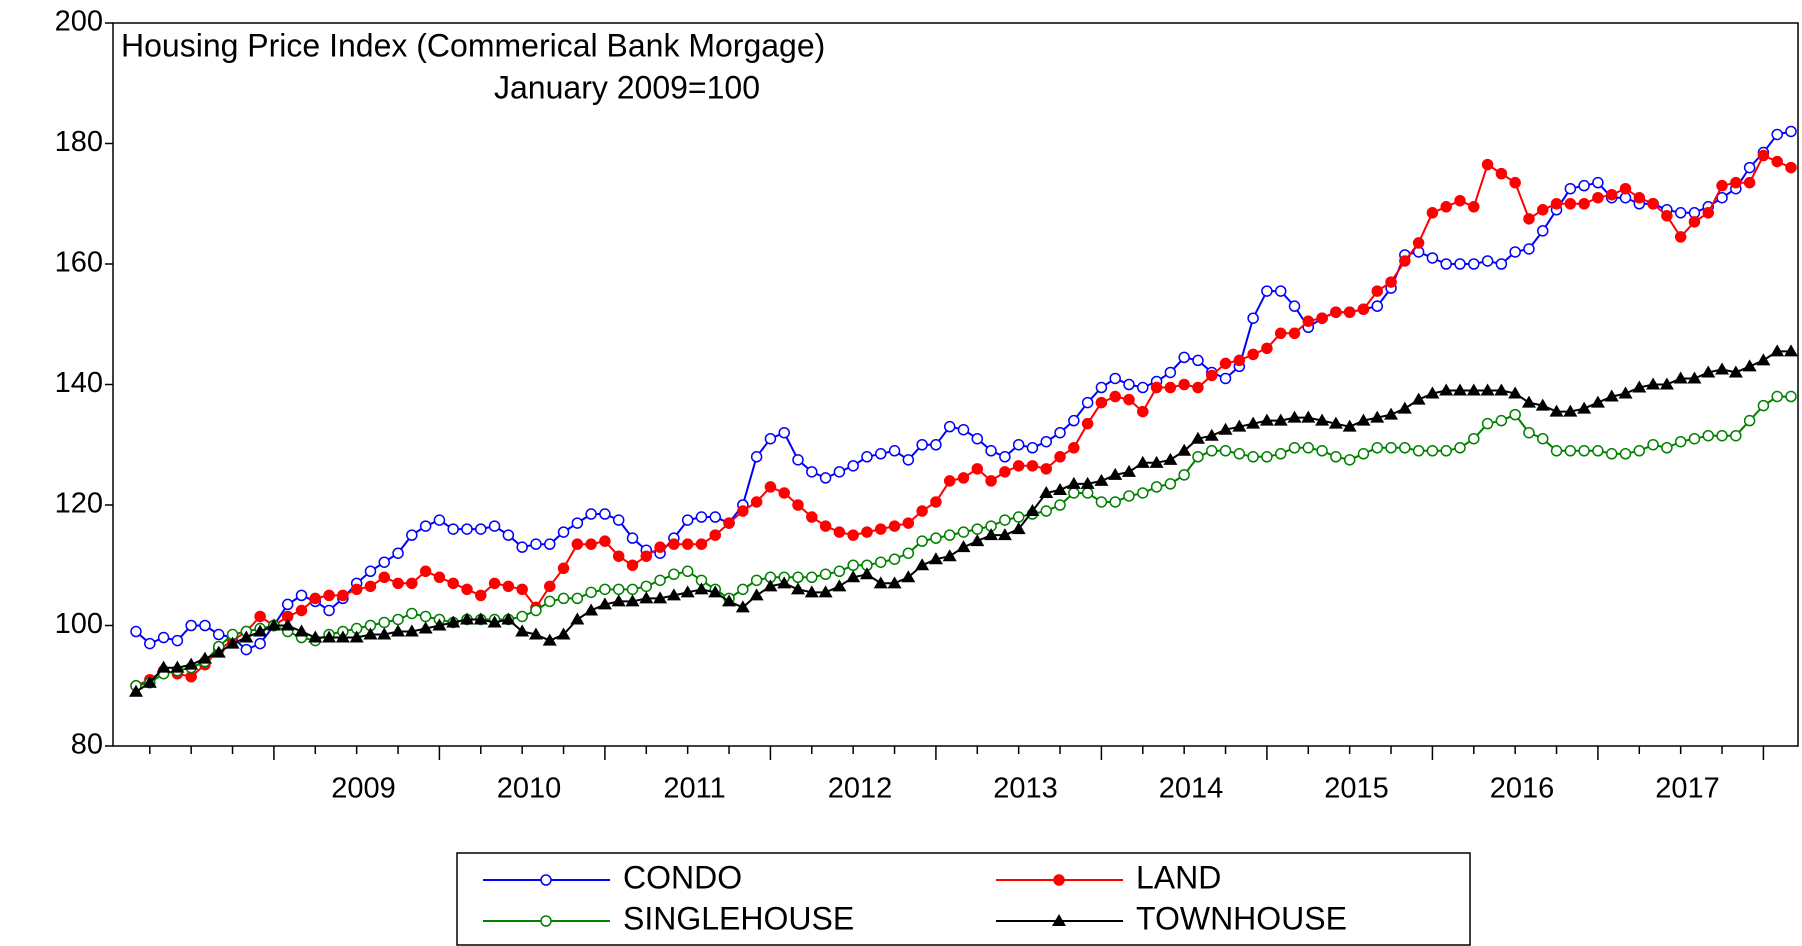 Image resolution: width=1802 pixels, height=946 pixels. Describe the element at coordinates (963, 899) in the screenshot. I see `legend` at that location.